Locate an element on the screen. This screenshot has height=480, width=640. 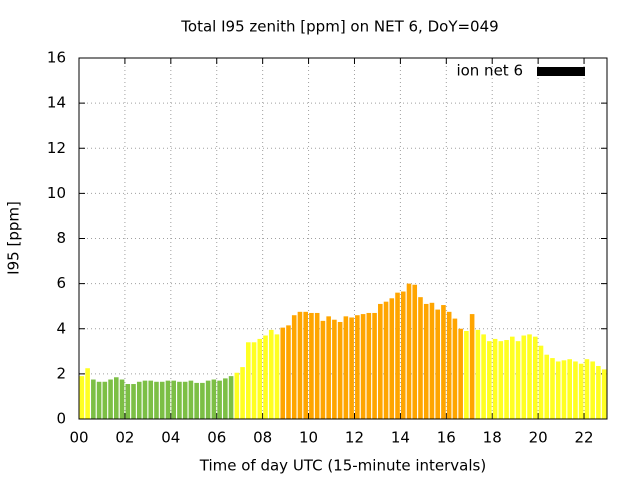
x-tick-label: 02 is located at coordinates (124, 438).